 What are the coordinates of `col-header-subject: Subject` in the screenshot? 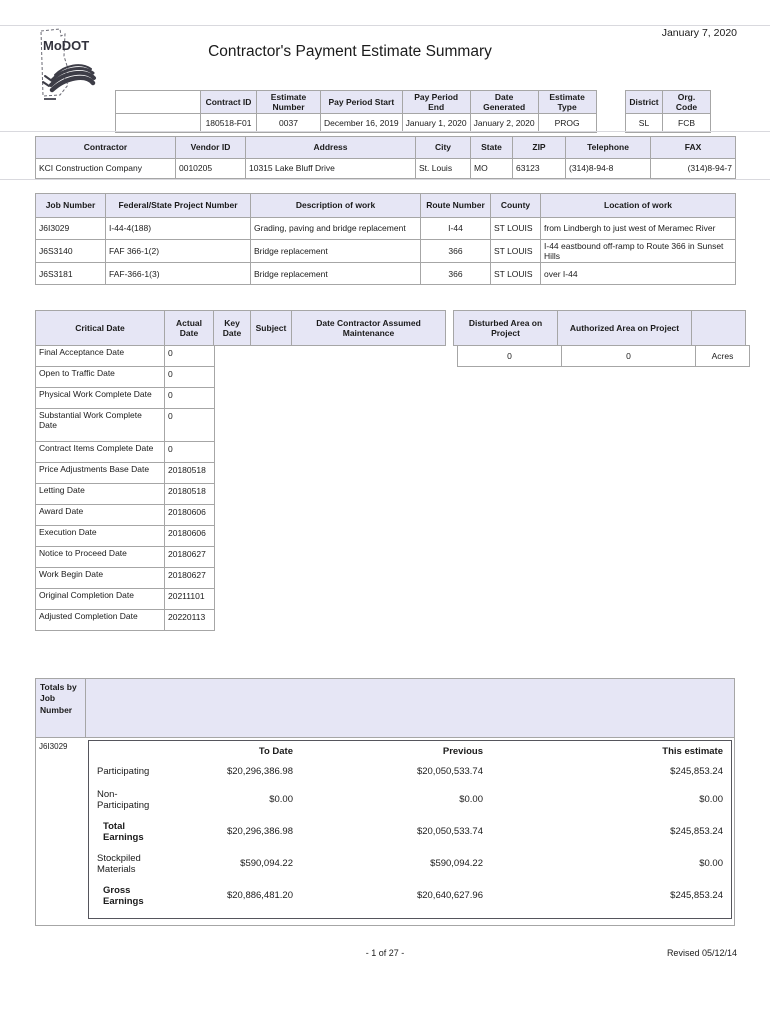 It's located at (271, 328).